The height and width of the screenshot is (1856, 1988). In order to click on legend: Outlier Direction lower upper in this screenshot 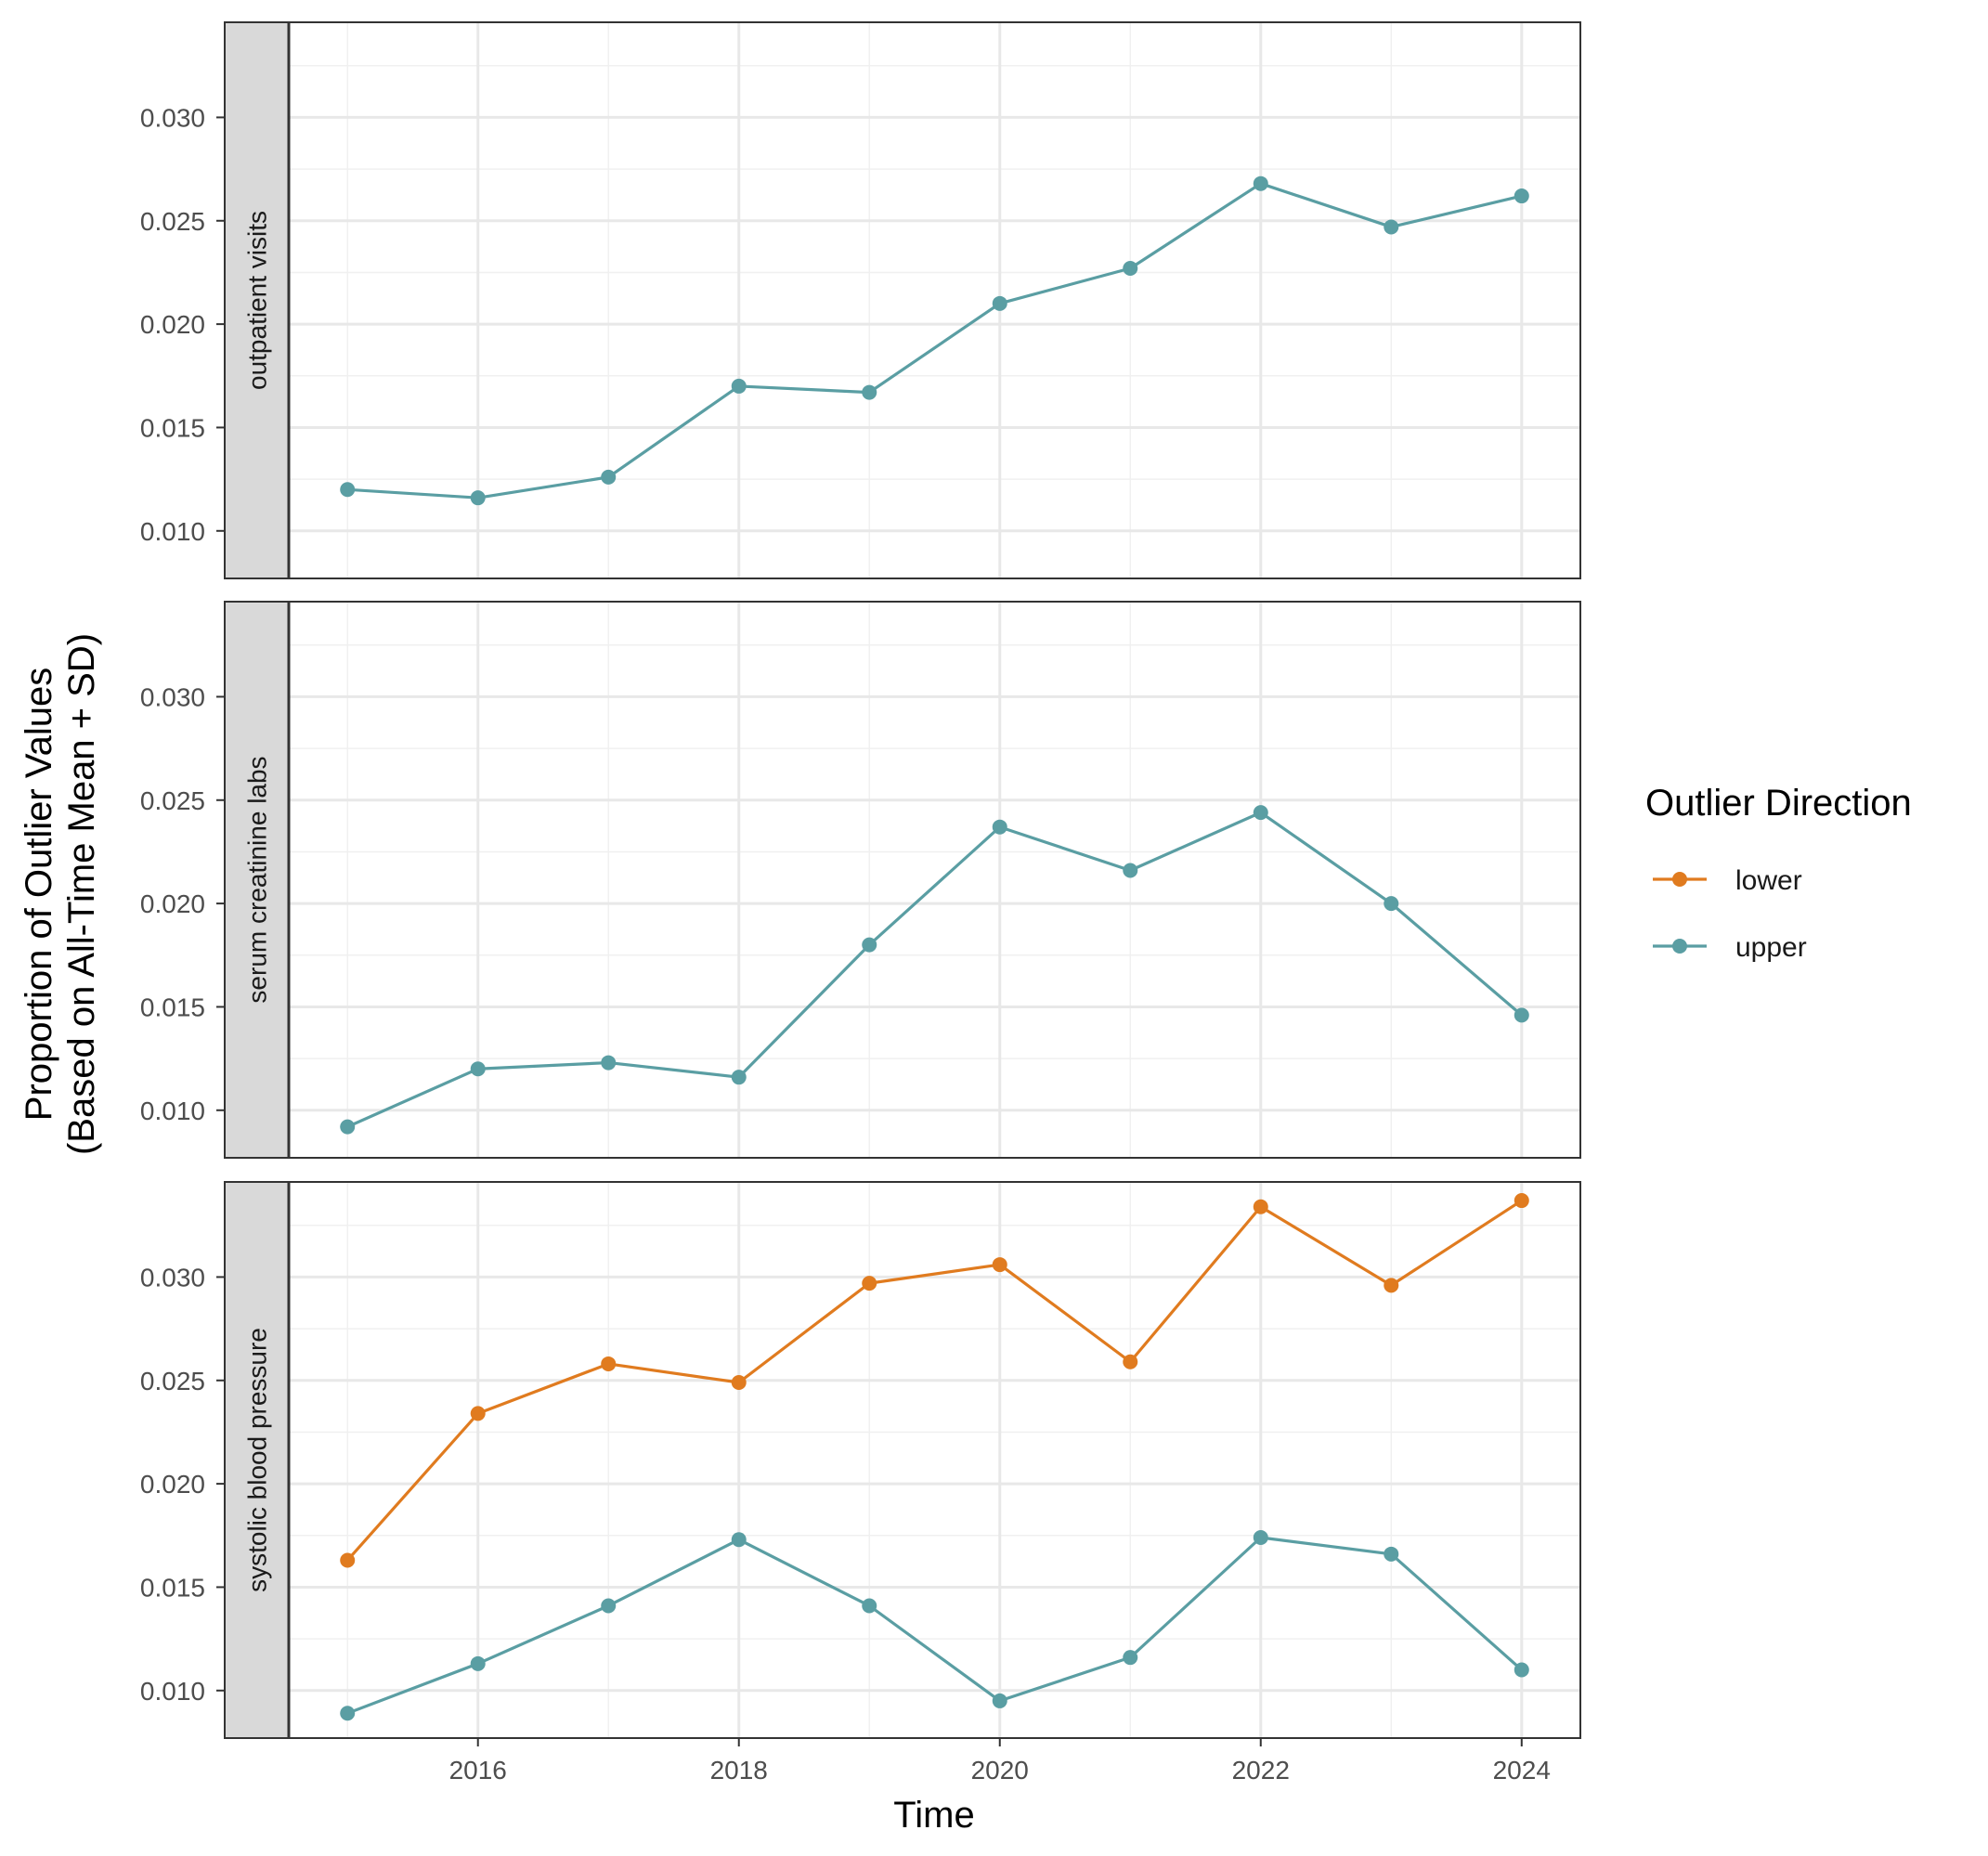, I will do `click(1778, 873)`.